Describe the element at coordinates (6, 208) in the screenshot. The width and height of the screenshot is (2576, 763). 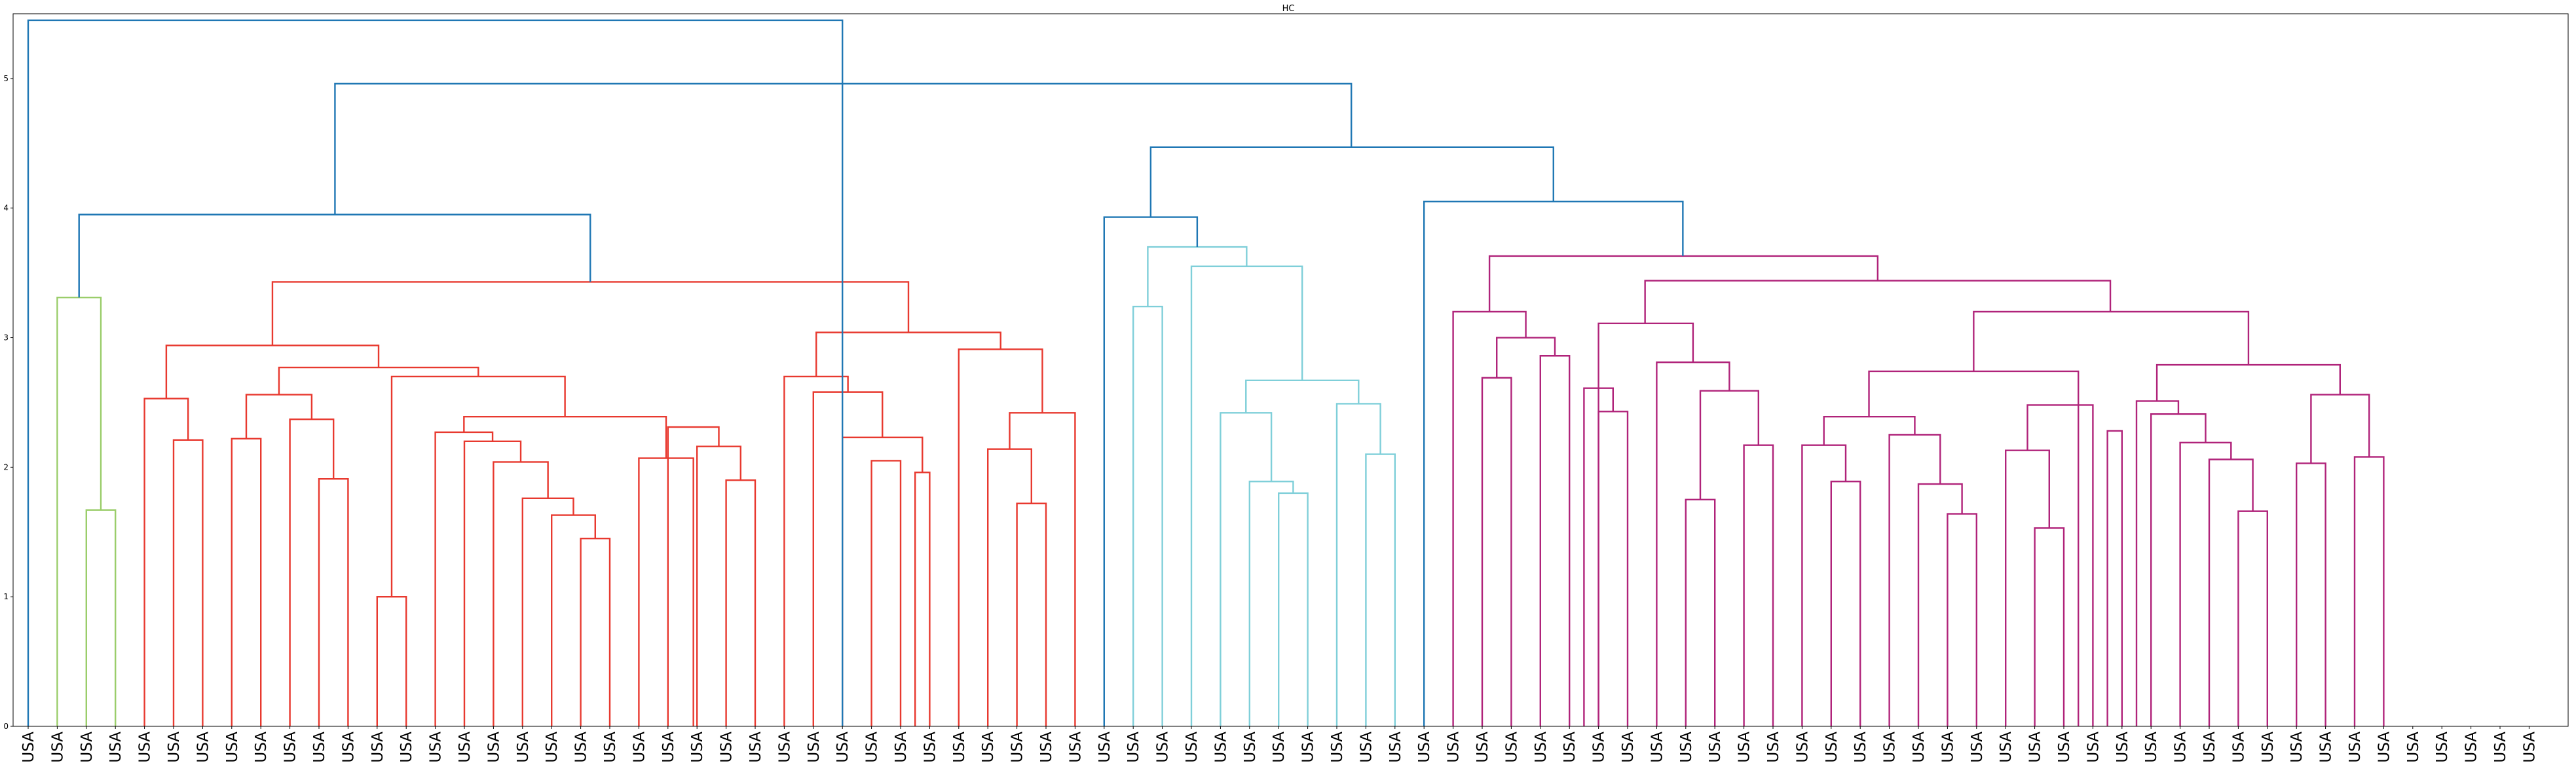
I see `y-tick-label: 4` at that location.